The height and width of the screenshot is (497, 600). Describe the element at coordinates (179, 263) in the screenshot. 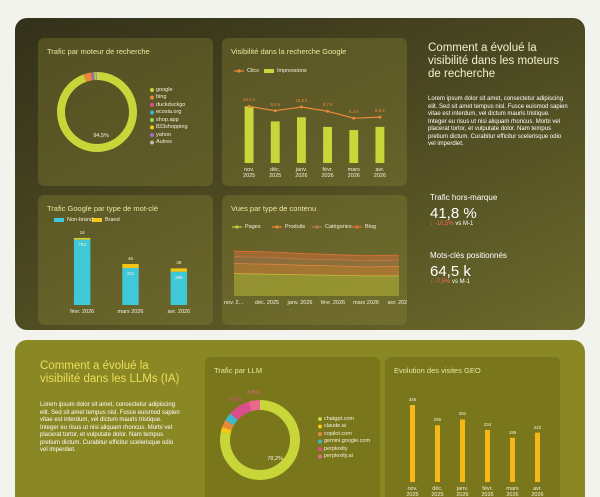

I see `data-label: 38` at that location.